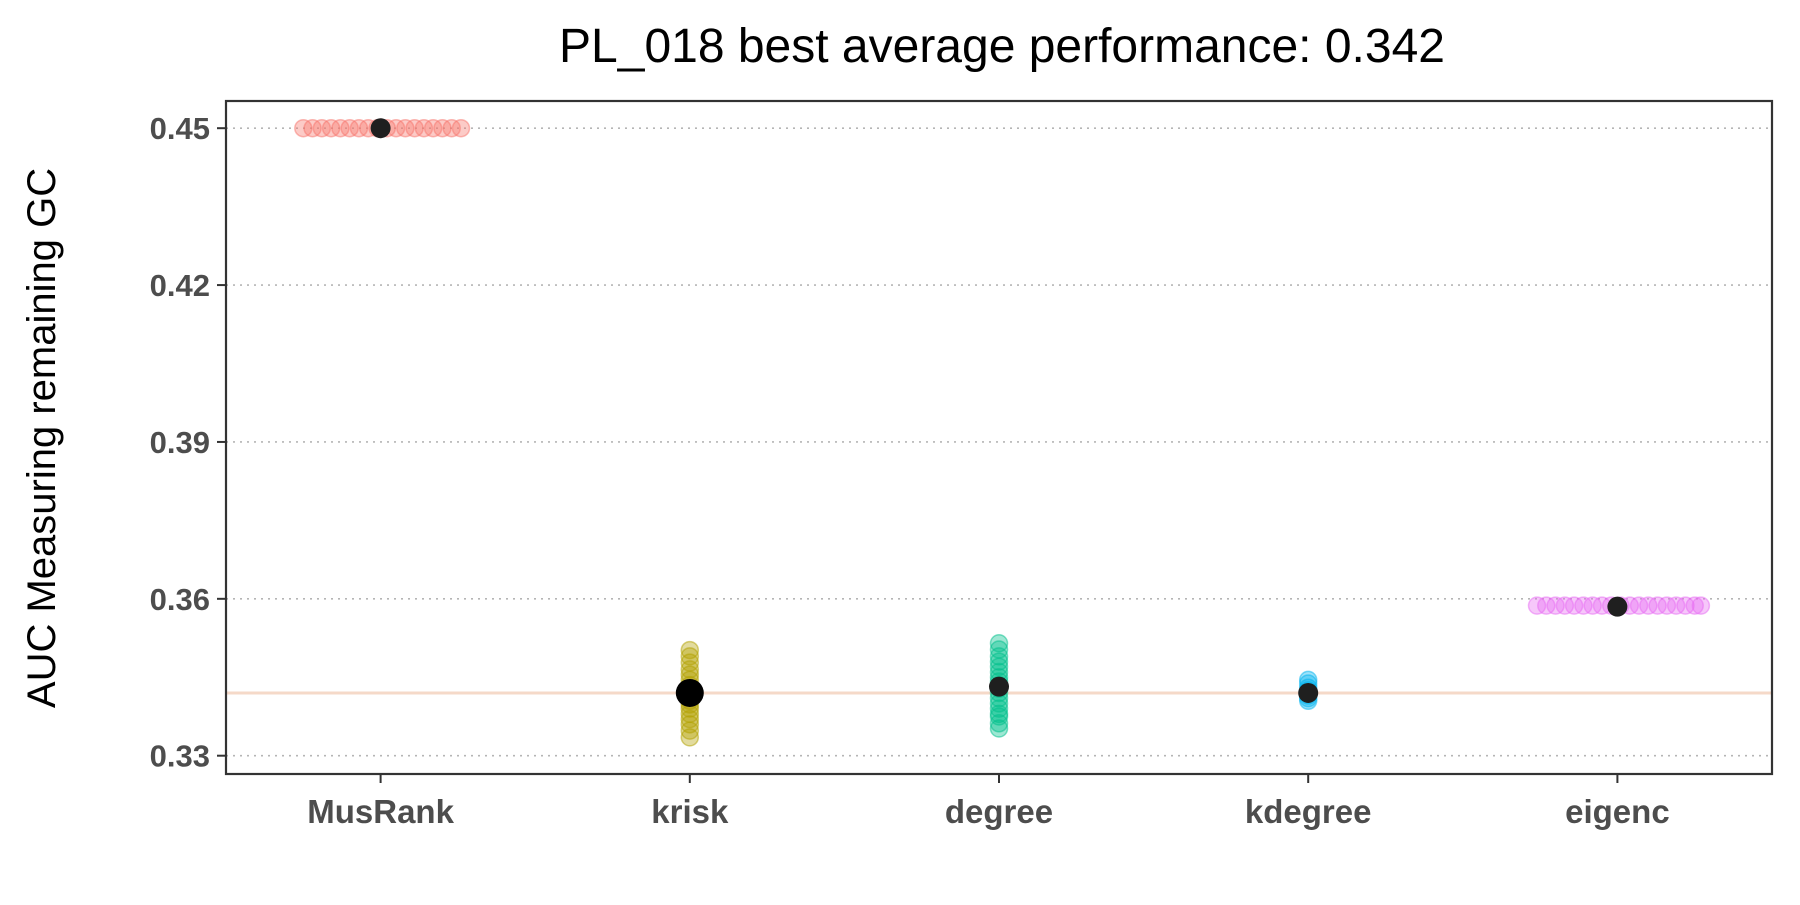 The width and height of the screenshot is (1800, 905). Describe the element at coordinates (1308, 811) in the screenshot. I see `x-tick-label: kdegree` at that location.